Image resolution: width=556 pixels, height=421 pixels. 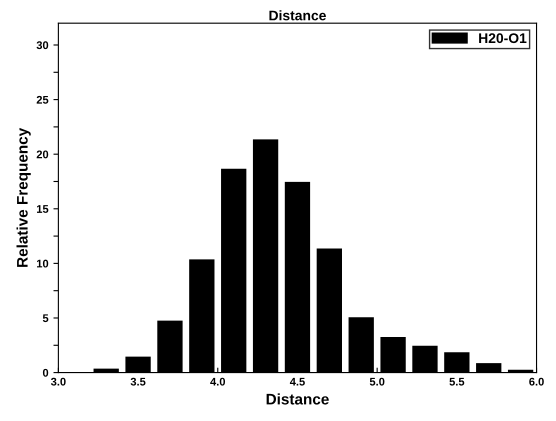 What do you see at coordinates (297, 15) in the screenshot?
I see `chart-title: Distance` at bounding box center [297, 15].